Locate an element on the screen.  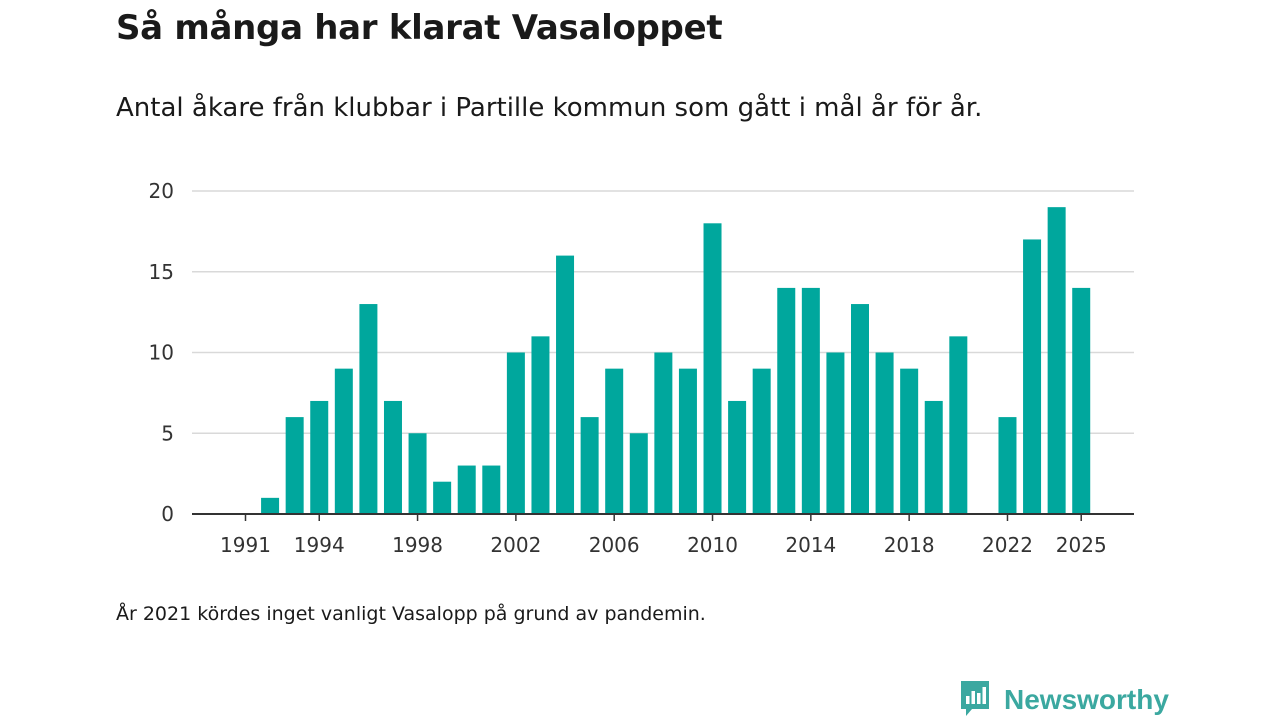
x-tick-label: 2010 is located at coordinates (712, 545).